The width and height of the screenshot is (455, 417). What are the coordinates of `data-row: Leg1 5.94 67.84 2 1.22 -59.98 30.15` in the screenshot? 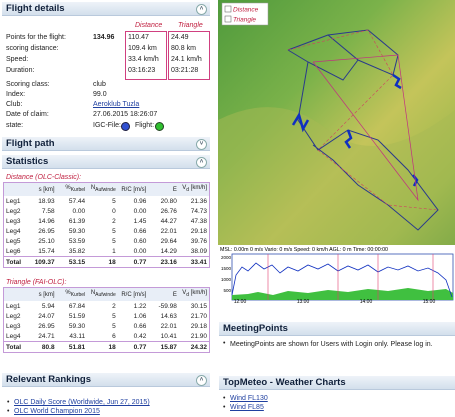 It's located at (107, 306).